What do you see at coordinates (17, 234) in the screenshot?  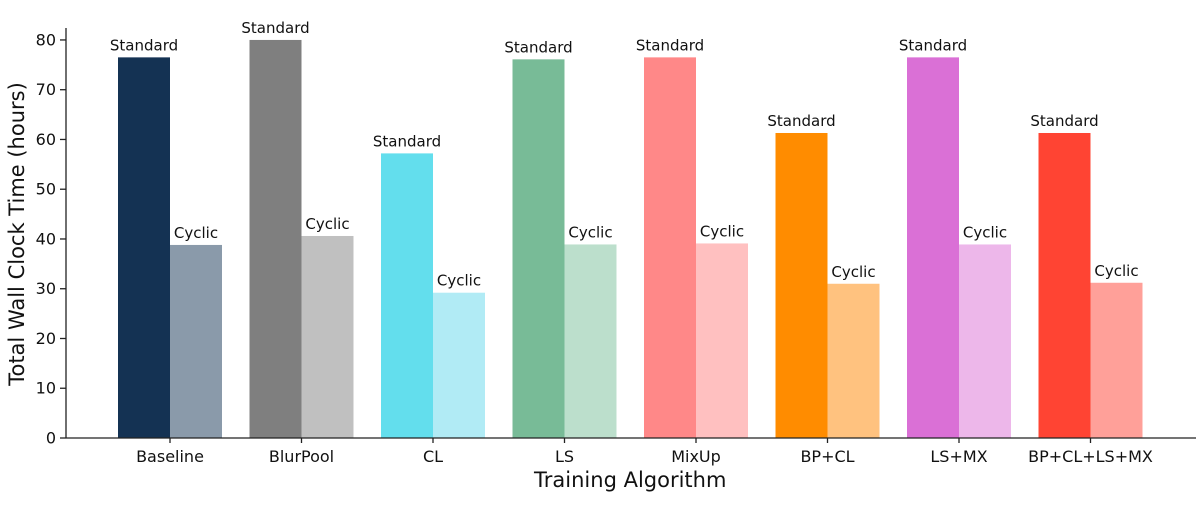 I see `y-axis-title: Total Wall Clock Time (hours)` at bounding box center [17, 234].